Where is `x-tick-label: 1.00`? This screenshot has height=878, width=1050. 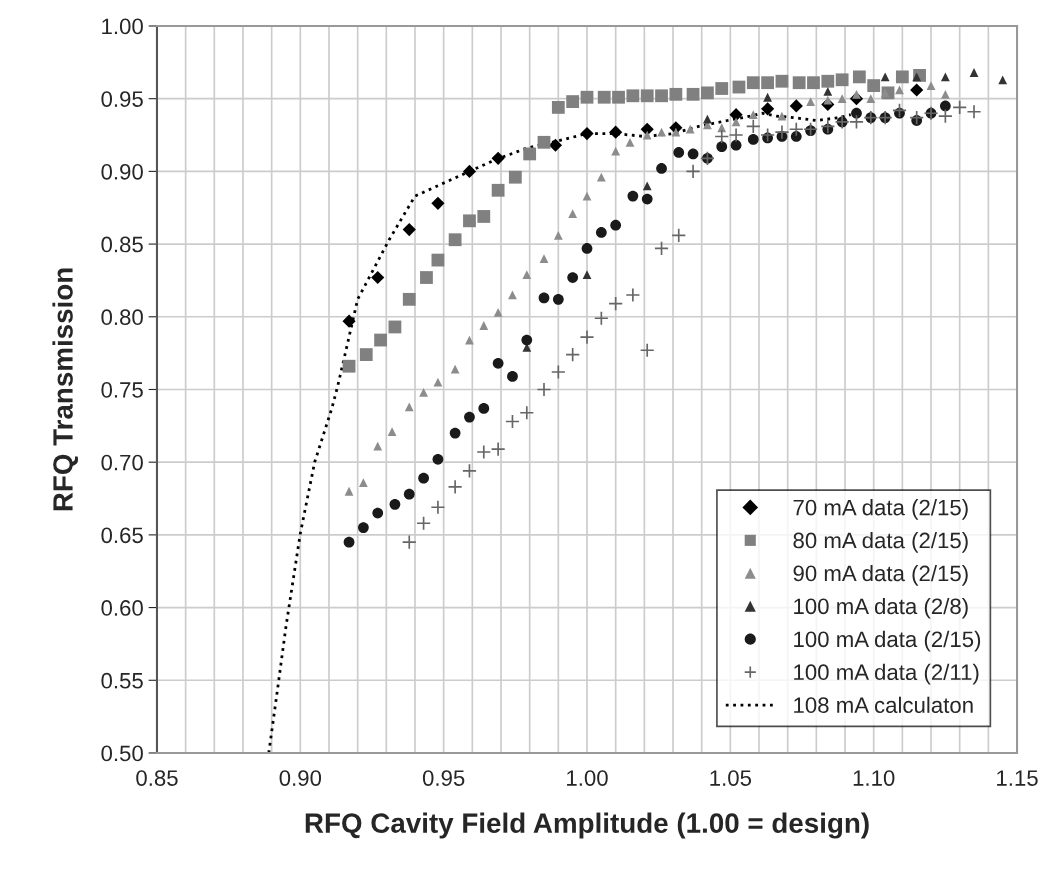
x-tick-label: 1.00 is located at coordinates (587, 778).